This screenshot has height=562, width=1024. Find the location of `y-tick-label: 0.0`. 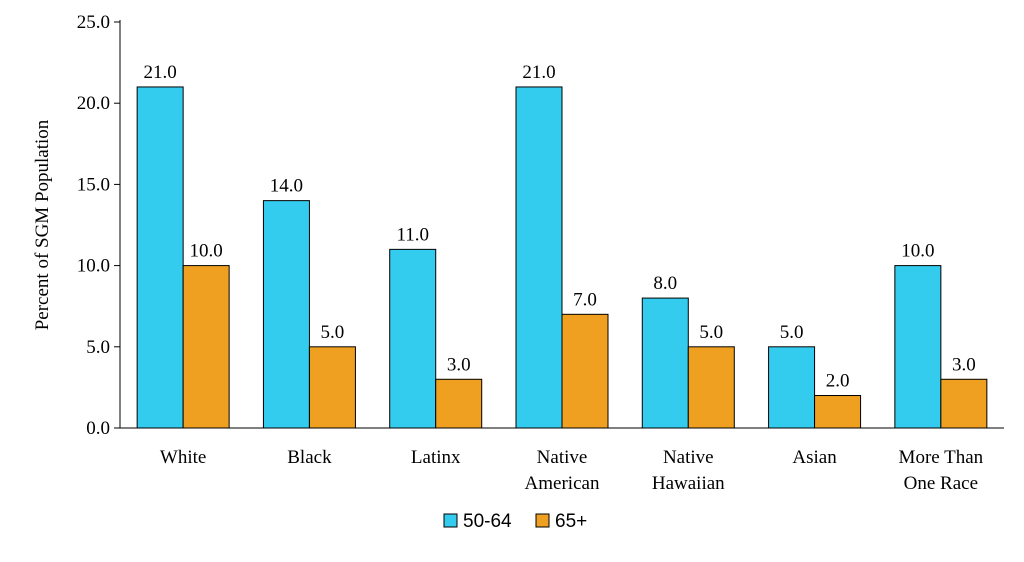

y-tick-label: 0.0 is located at coordinates (98, 428).